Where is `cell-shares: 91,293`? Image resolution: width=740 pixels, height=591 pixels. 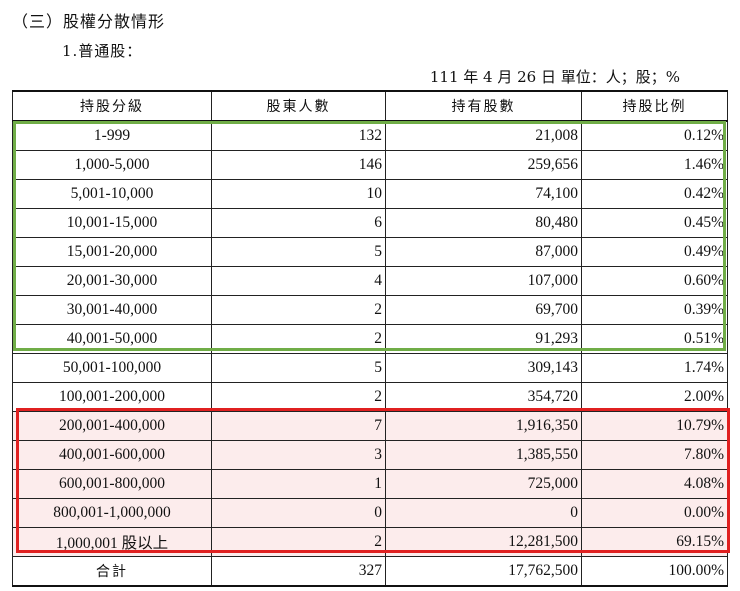 cell-shares: 91,293 is located at coordinates (483, 339).